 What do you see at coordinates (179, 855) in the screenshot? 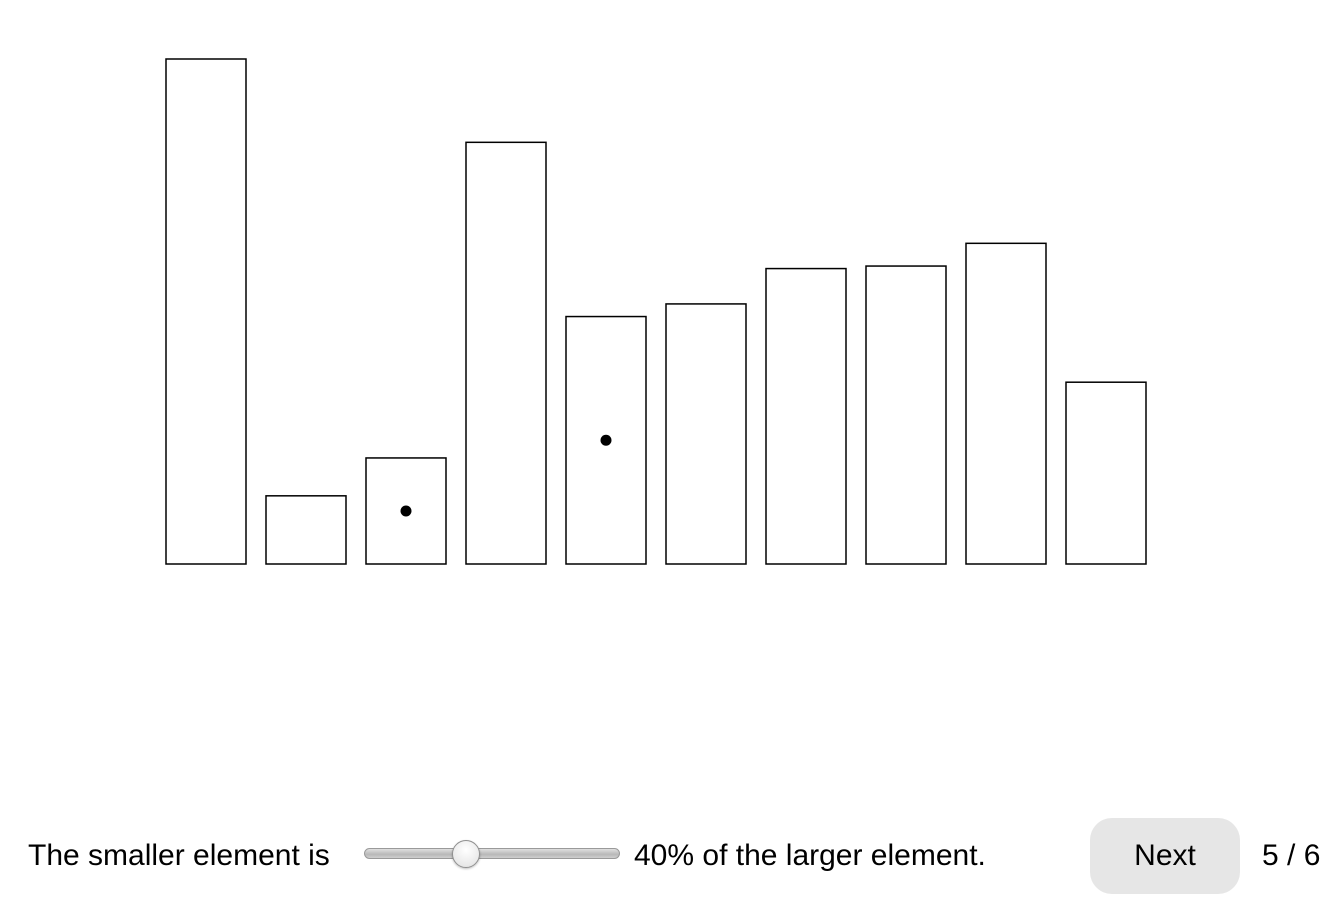
I see `prompt-text-before: The smaller element is` at bounding box center [179, 855].